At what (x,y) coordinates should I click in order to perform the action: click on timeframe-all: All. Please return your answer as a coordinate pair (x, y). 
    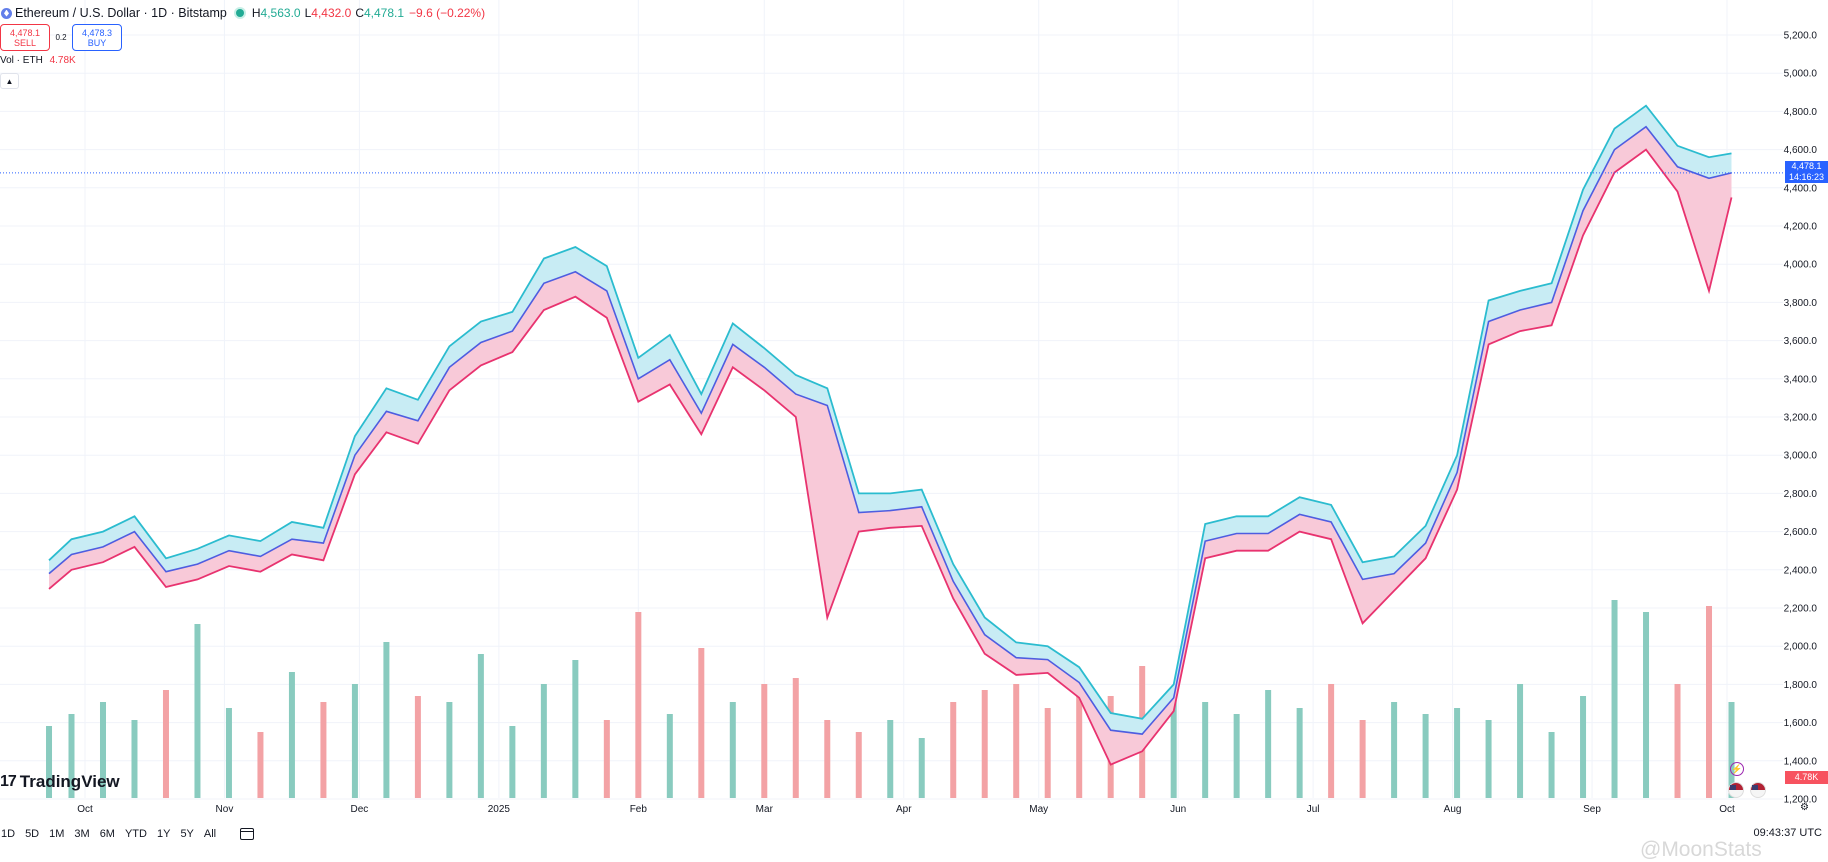
    Looking at the image, I should click on (210, 834).